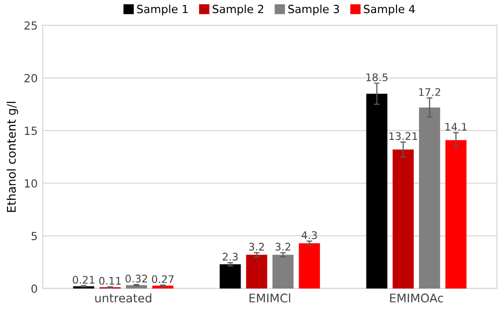 Image resolution: width=502 pixels, height=317 pixels. I want to click on data-label: 2.3, so click(230, 256).